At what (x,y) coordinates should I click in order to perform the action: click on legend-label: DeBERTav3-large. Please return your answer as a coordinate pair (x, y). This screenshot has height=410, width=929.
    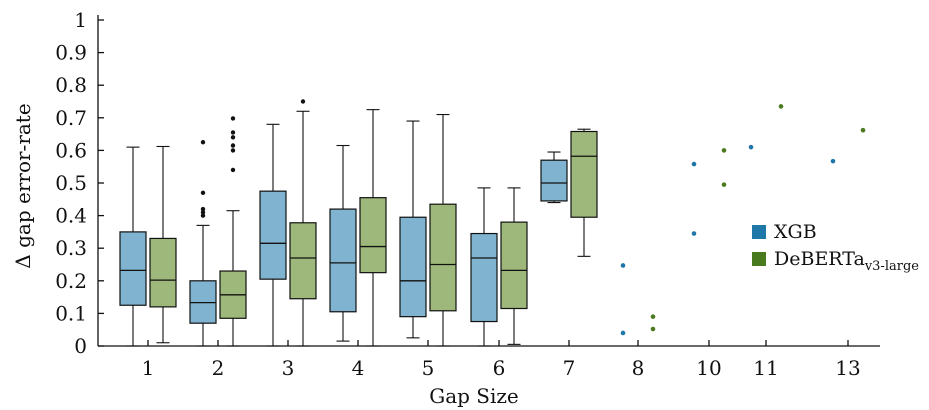
    Looking at the image, I should click on (846, 261).